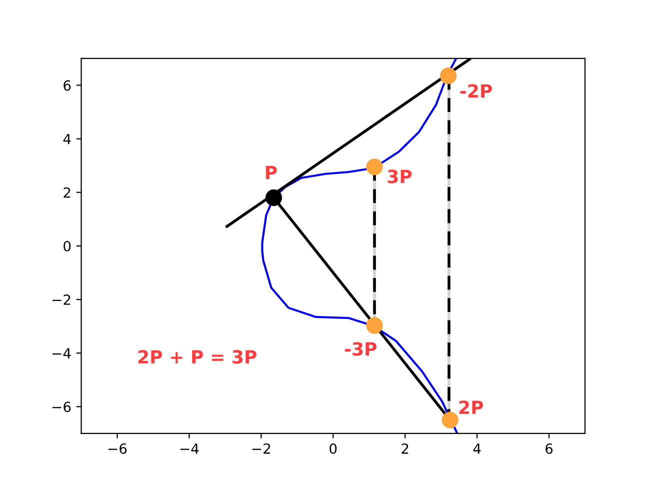  What do you see at coordinates (405, 448) in the screenshot?
I see `x-tick-label: 2` at bounding box center [405, 448].